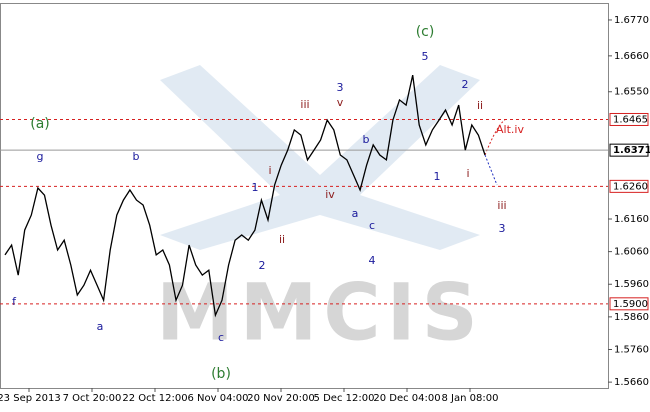 The height and width of the screenshot is (412, 650). What do you see at coordinates (491, 170) in the screenshot?
I see `projection` at bounding box center [491, 170].